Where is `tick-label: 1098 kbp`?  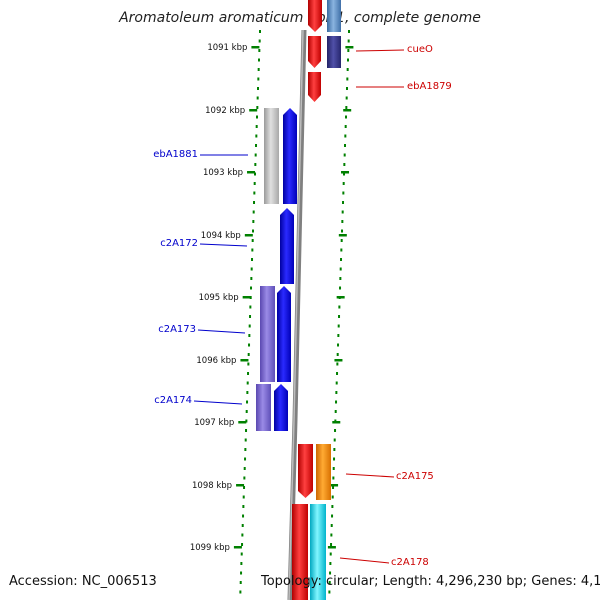
tick-label: 1098 kbp is located at coordinates (212, 486).